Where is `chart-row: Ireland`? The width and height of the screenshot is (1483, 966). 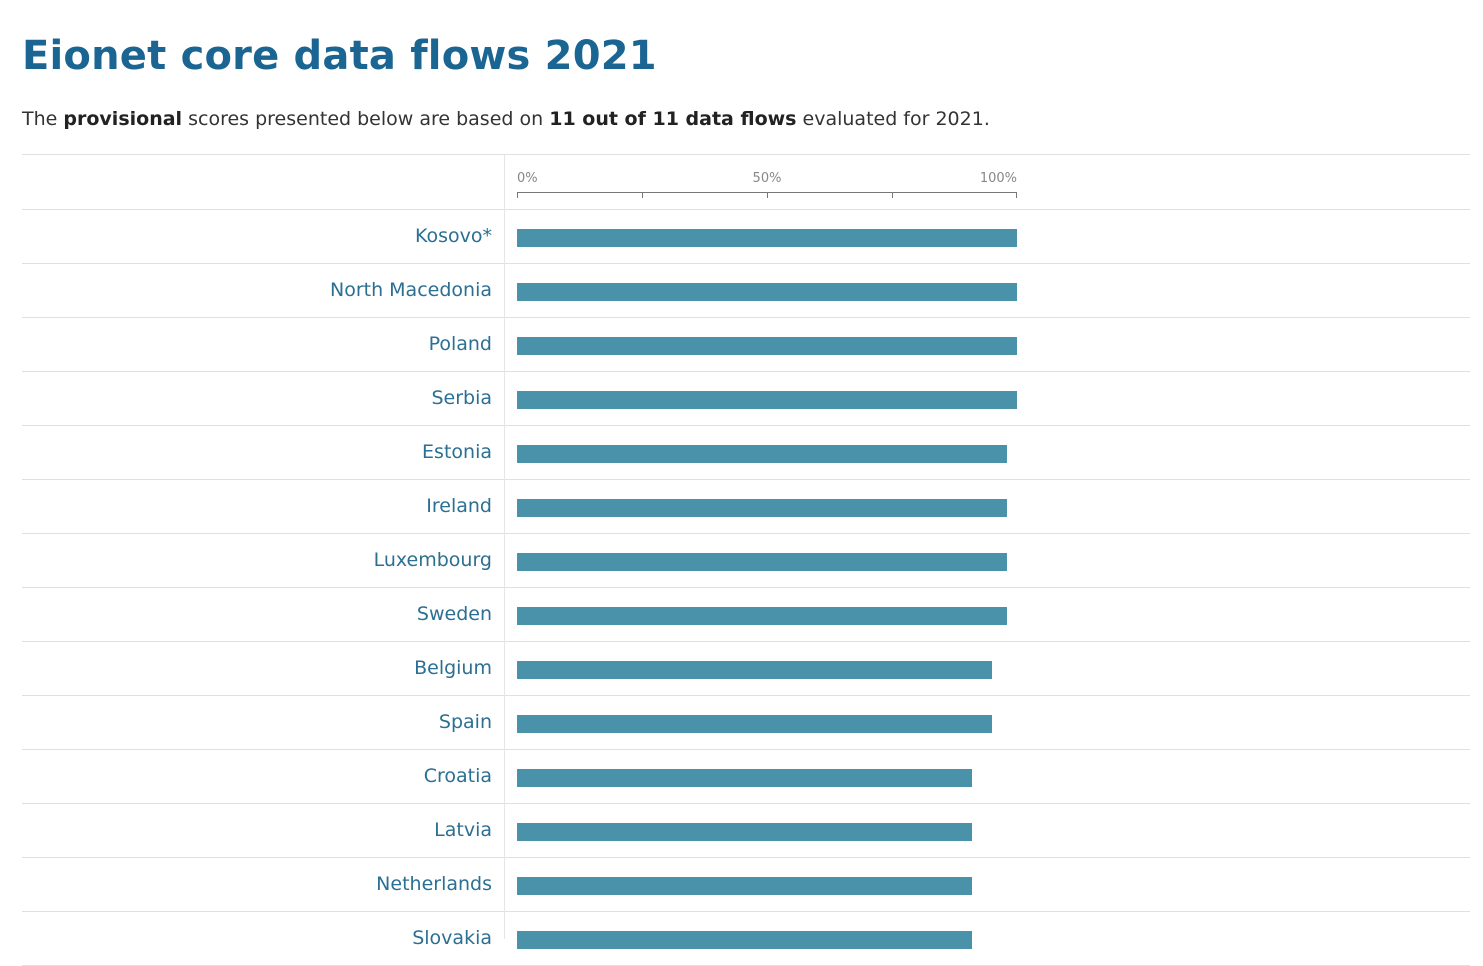 chart-row: Ireland is located at coordinates (746, 507).